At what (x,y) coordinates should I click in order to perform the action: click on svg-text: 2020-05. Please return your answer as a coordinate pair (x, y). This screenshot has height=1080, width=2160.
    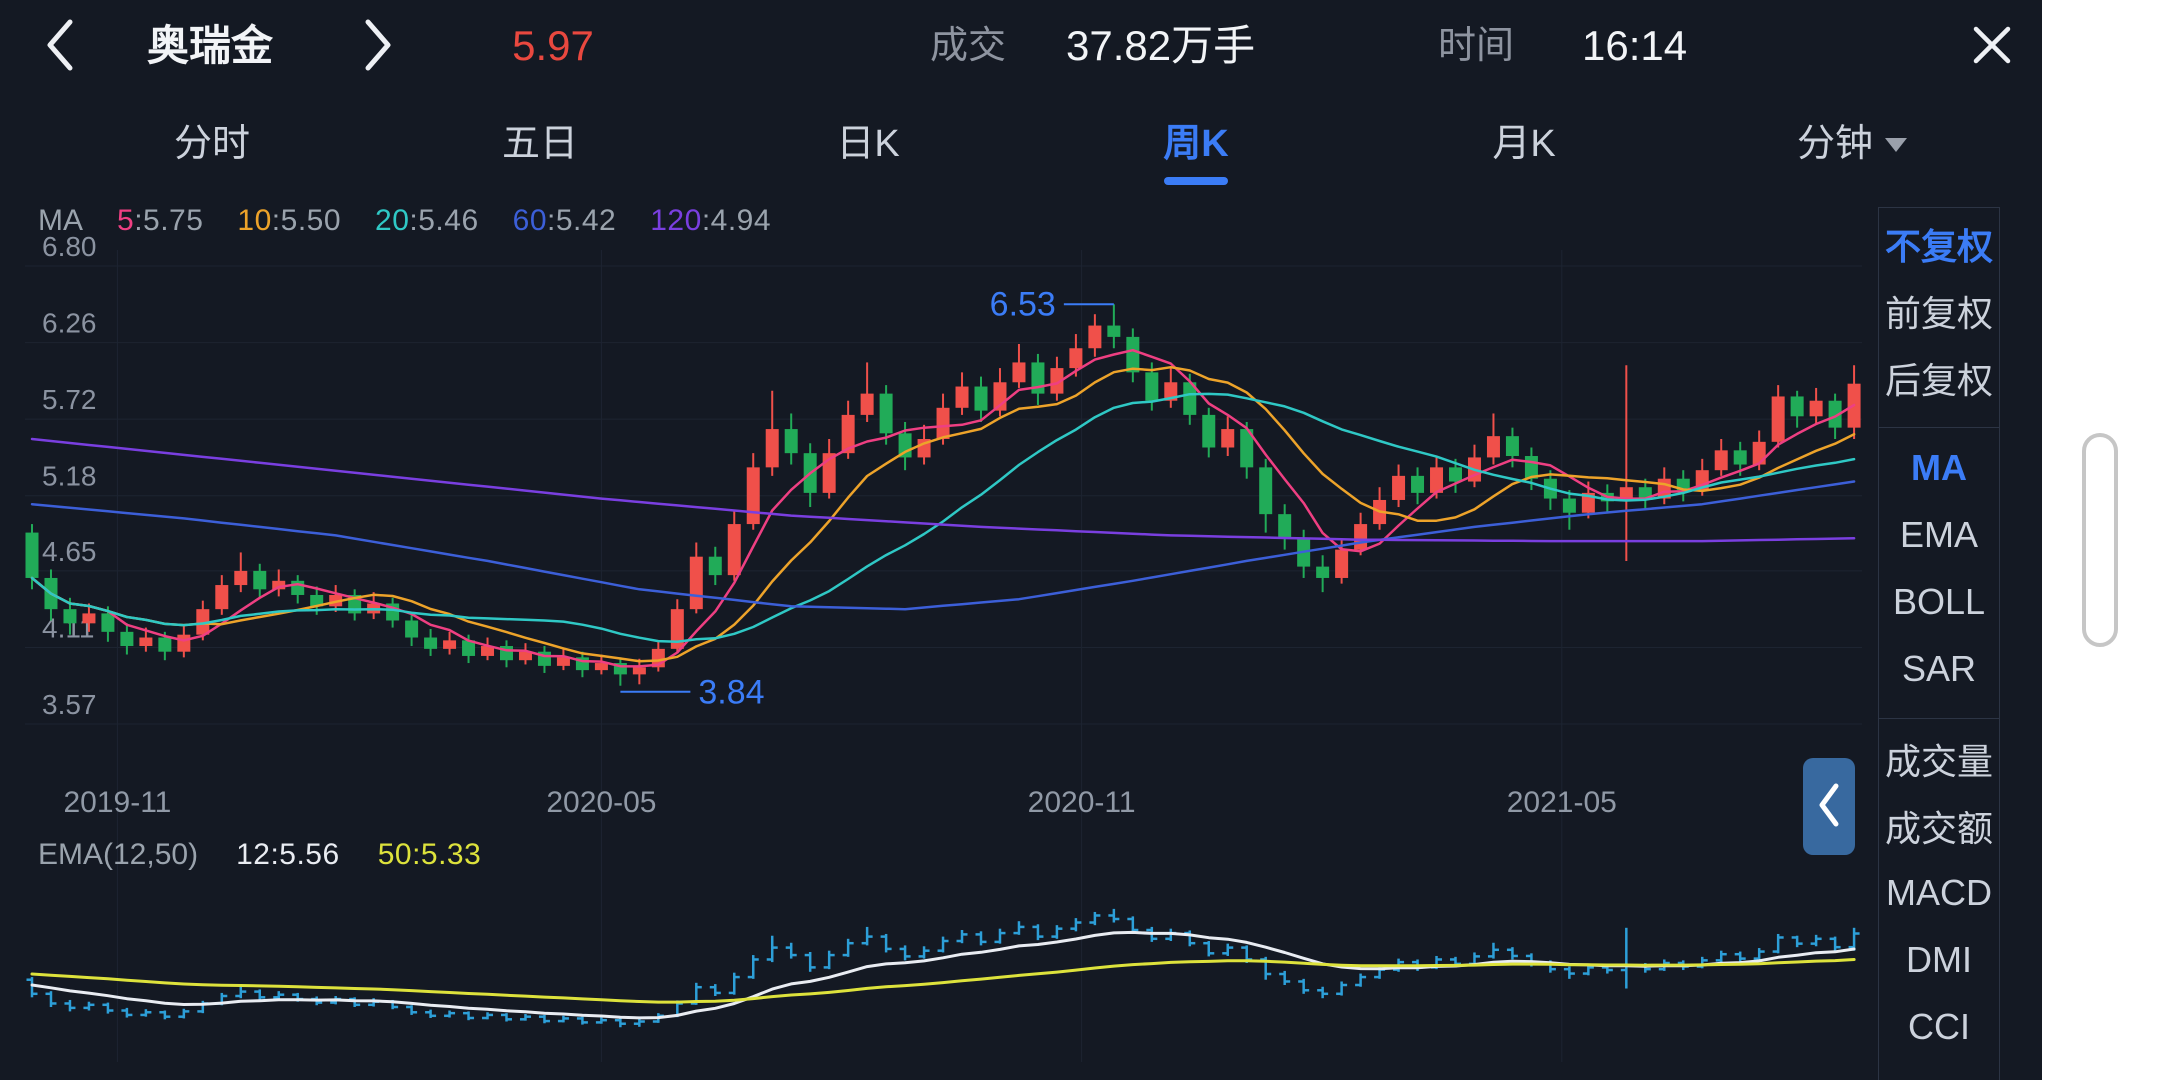
    Looking at the image, I should click on (601, 802).